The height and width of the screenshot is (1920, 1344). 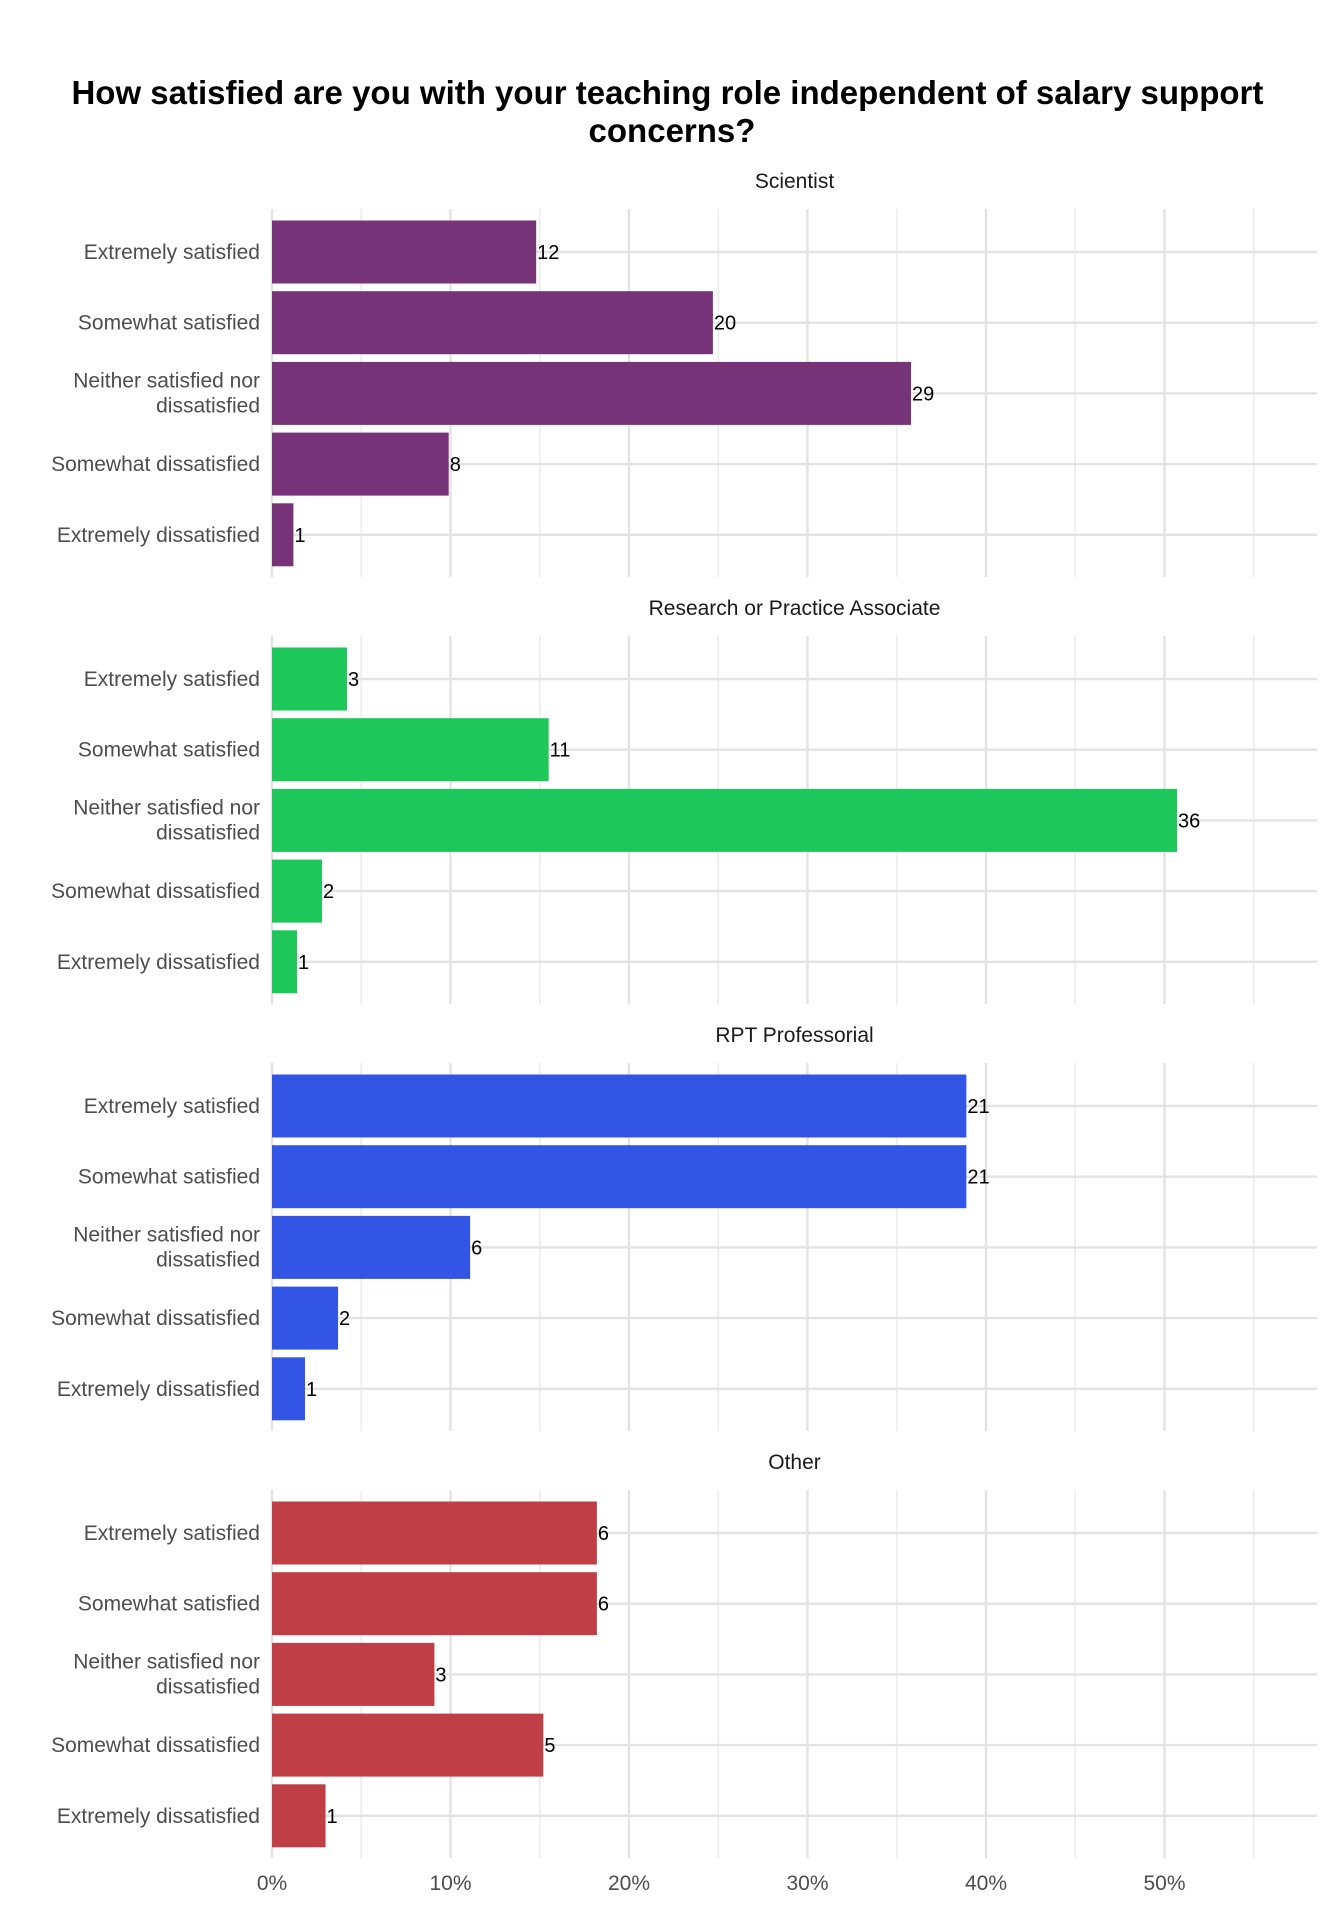 I want to click on x-axis: 0% 10% 20% 30% 40% 50%, so click(x=721, y=1883).